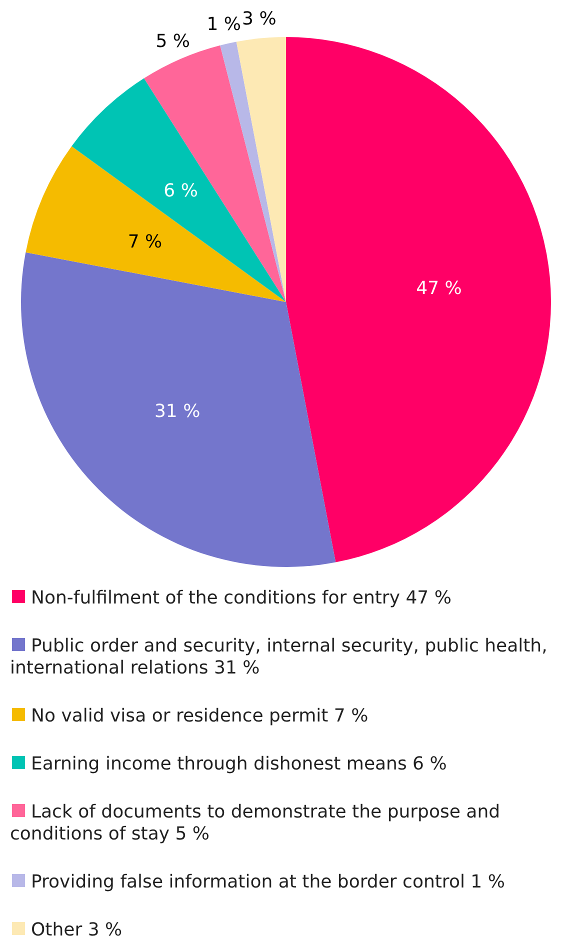  What do you see at coordinates (223, 25) in the screenshot?
I see `data-label: 1 %` at bounding box center [223, 25].